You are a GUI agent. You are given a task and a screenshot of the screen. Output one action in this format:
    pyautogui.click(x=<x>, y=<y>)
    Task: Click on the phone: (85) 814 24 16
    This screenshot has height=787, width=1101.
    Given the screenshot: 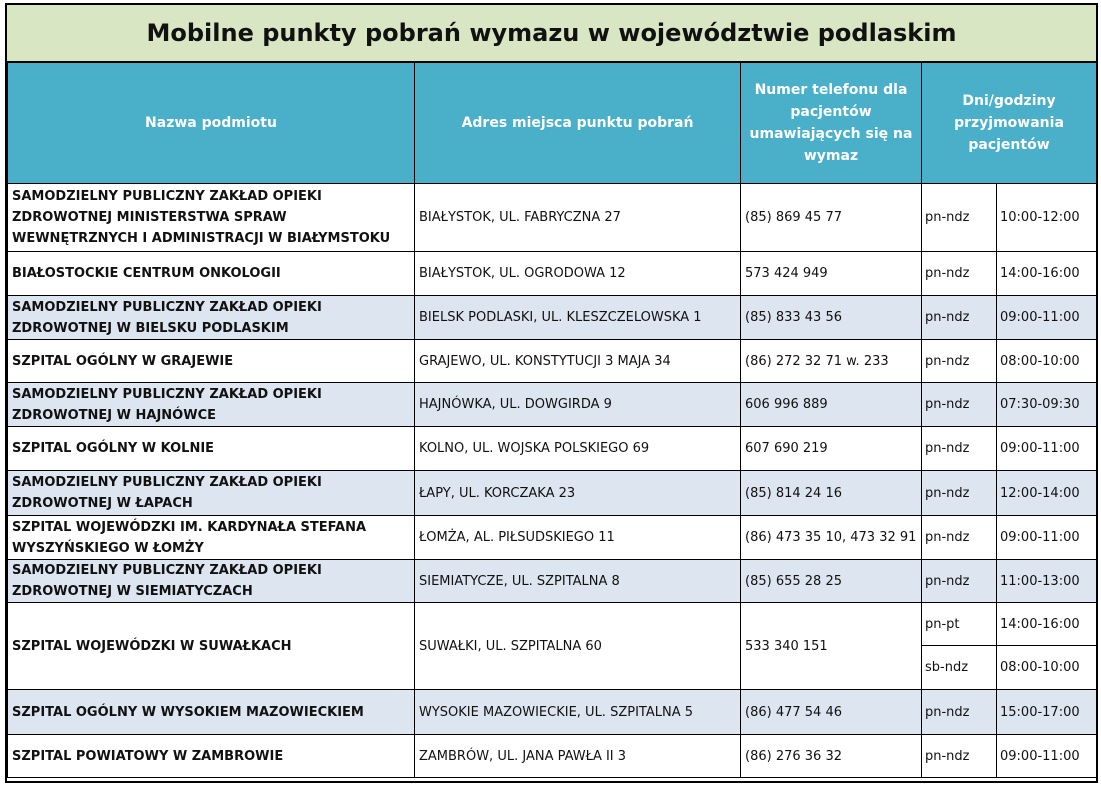 What is the action you would take?
    pyautogui.click(x=831, y=493)
    